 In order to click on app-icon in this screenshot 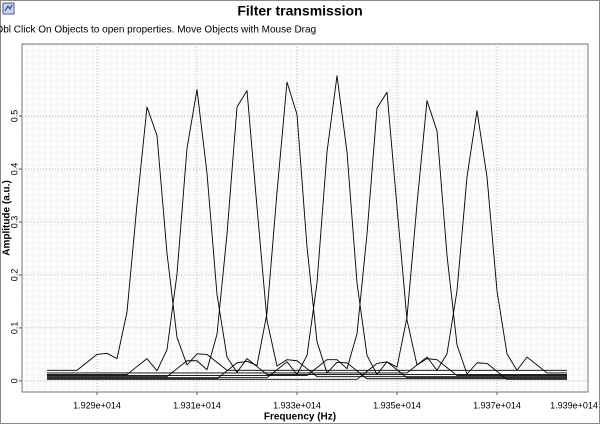, I will do `click(8, 8)`.